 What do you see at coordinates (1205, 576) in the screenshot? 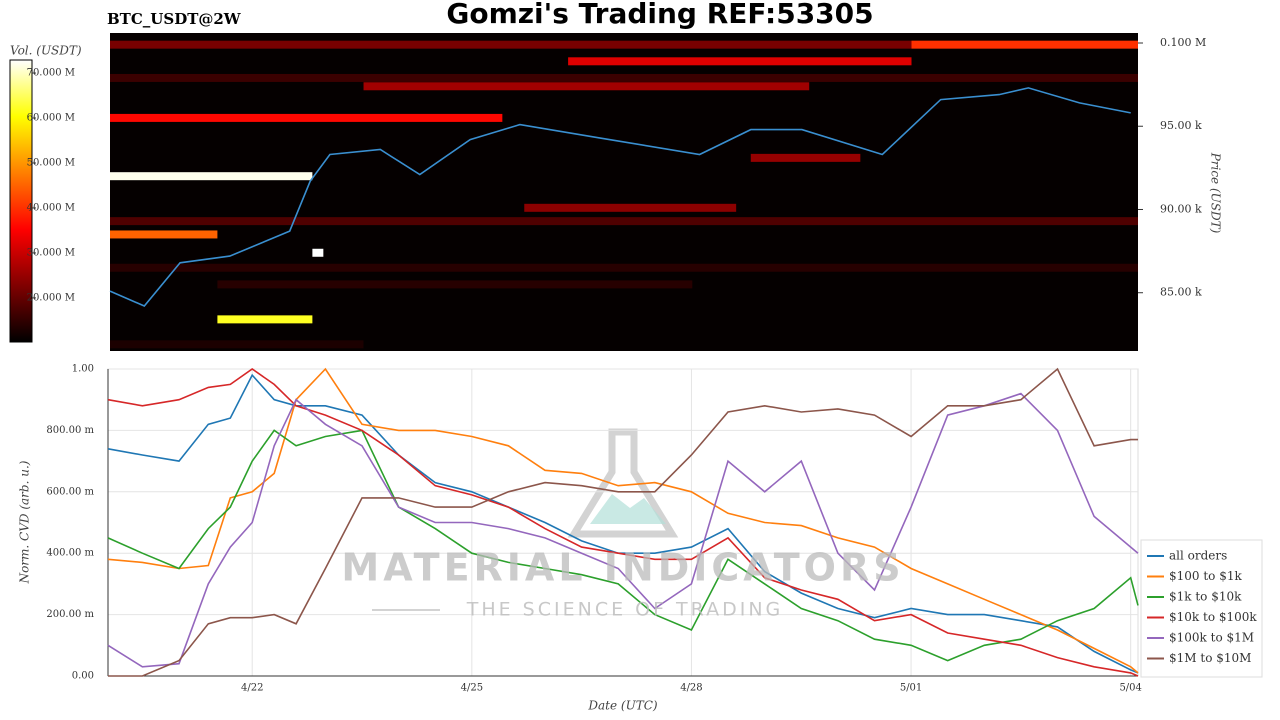
I see `legend-label: $100 to $1k` at bounding box center [1205, 576].